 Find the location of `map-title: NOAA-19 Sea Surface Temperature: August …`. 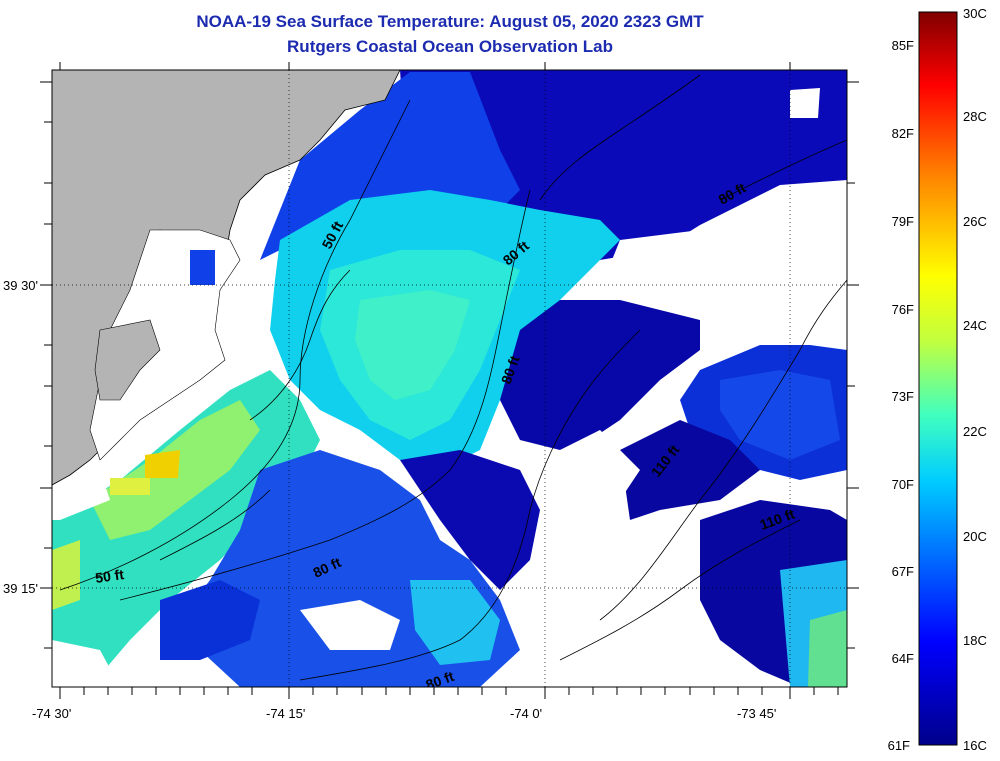

map-title: NOAA-19 Sea Surface Temperature: August … is located at coordinates (450, 21).